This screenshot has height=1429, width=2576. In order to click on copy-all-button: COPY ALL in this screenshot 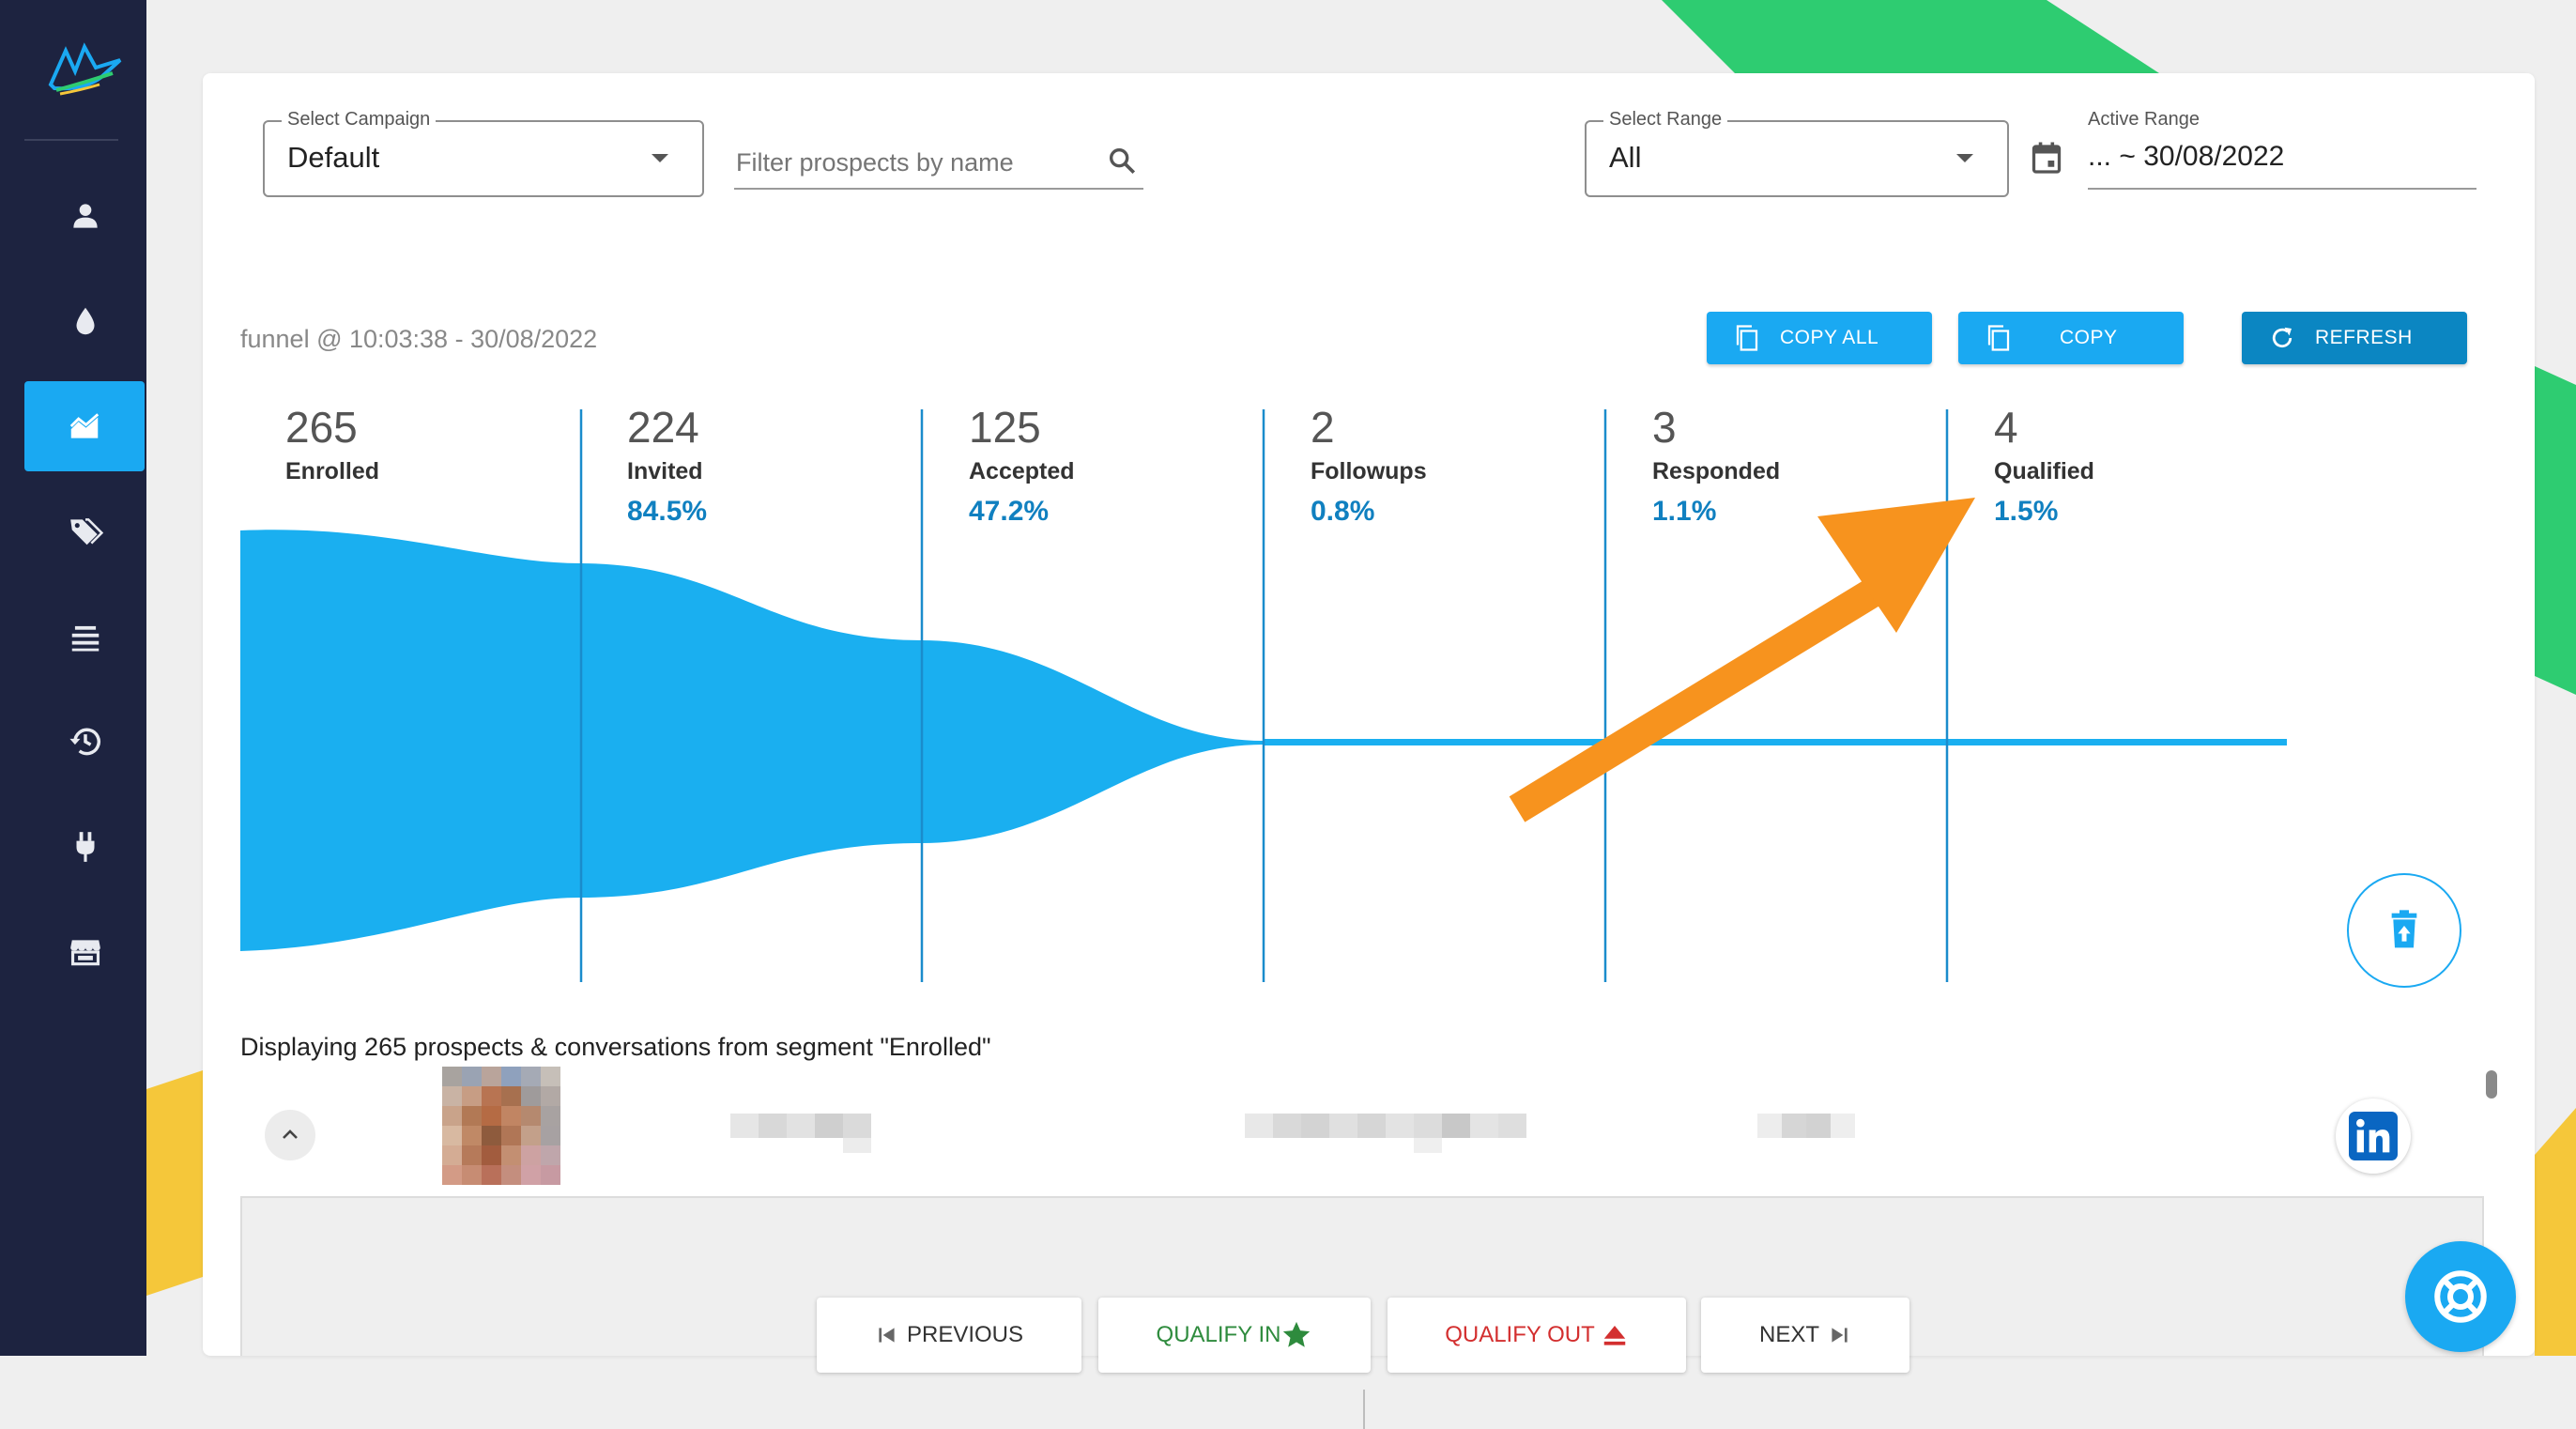, I will do `click(1820, 338)`.